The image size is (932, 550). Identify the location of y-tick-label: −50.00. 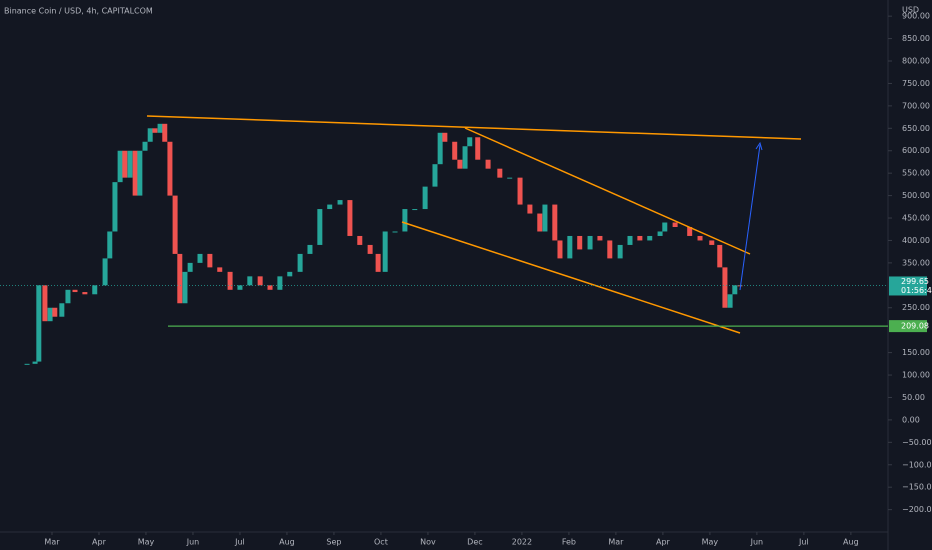
(917, 442).